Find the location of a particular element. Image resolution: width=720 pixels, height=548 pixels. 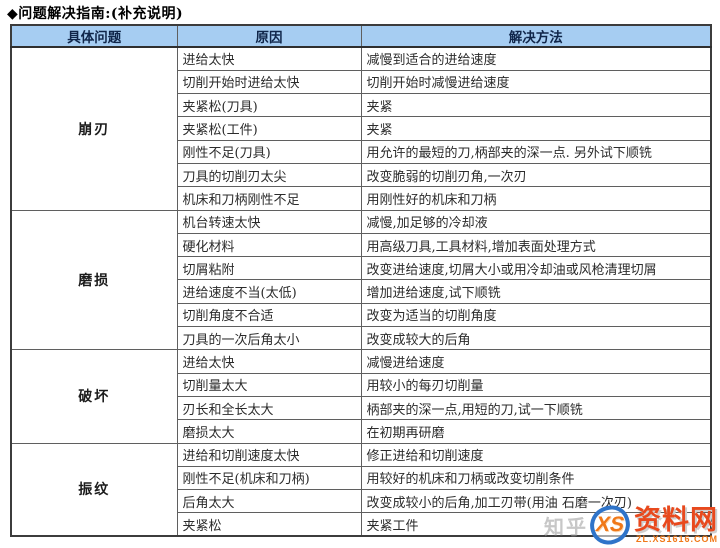

cause-cell: 进给和切削速度太快 is located at coordinates (269, 454).